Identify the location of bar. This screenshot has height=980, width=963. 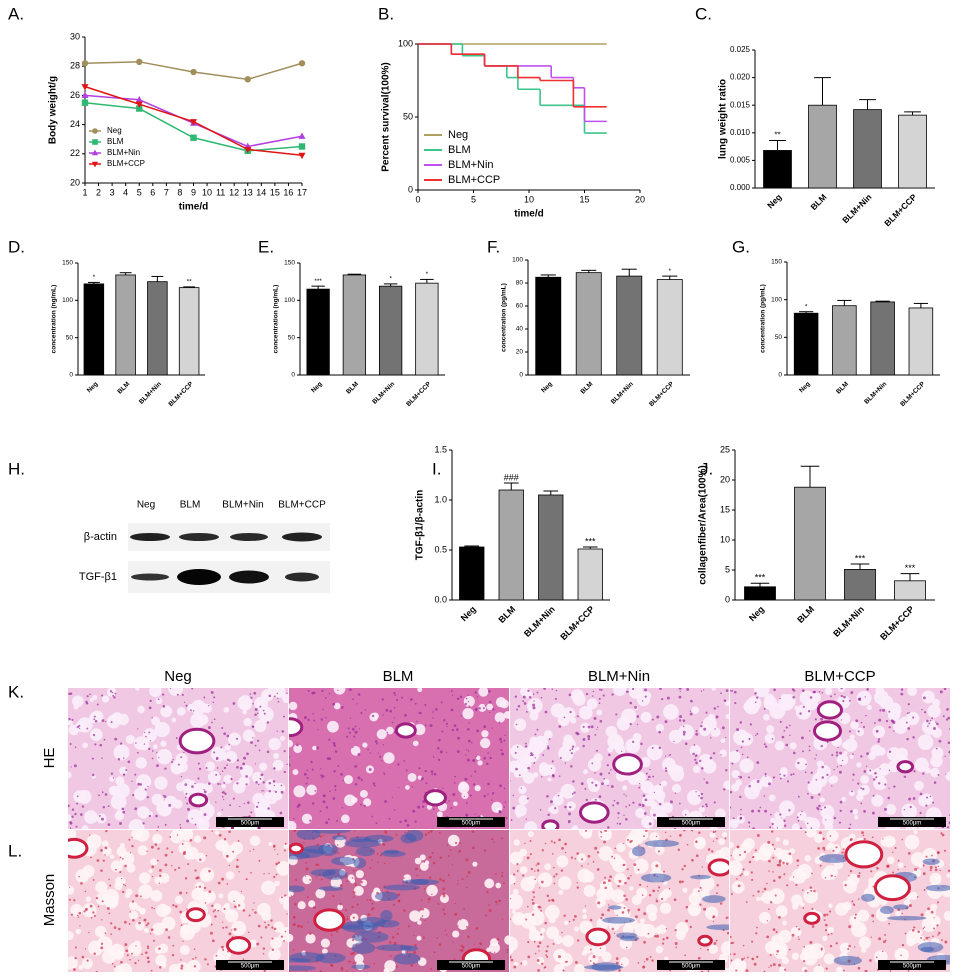
(777, 169).